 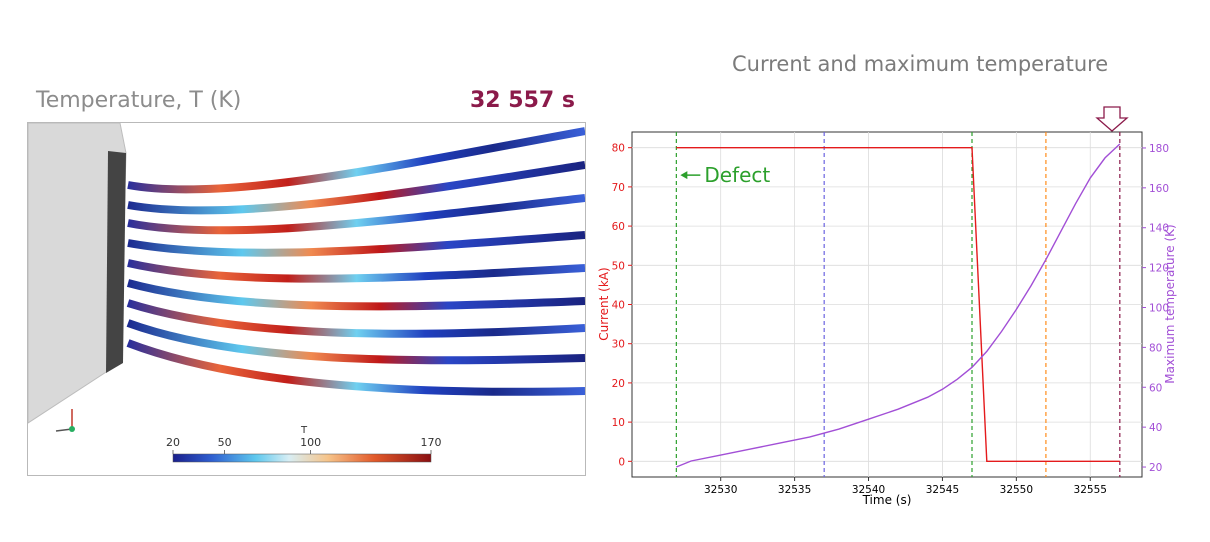 What do you see at coordinates (302, 458) in the screenshot?
I see `colorbar` at bounding box center [302, 458].